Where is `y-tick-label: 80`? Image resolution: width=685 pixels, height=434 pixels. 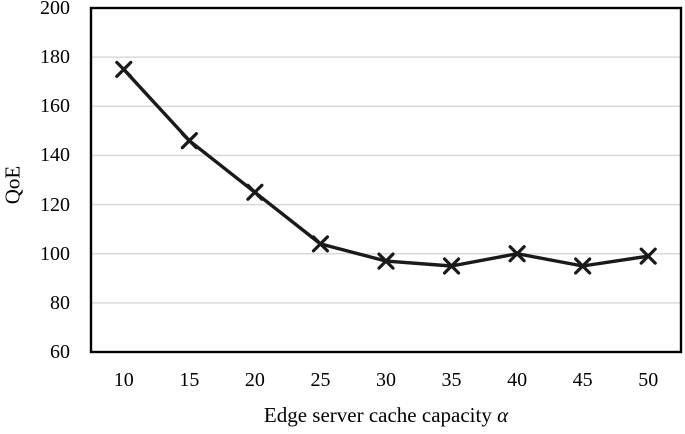 y-tick-label: 80 is located at coordinates (60, 302).